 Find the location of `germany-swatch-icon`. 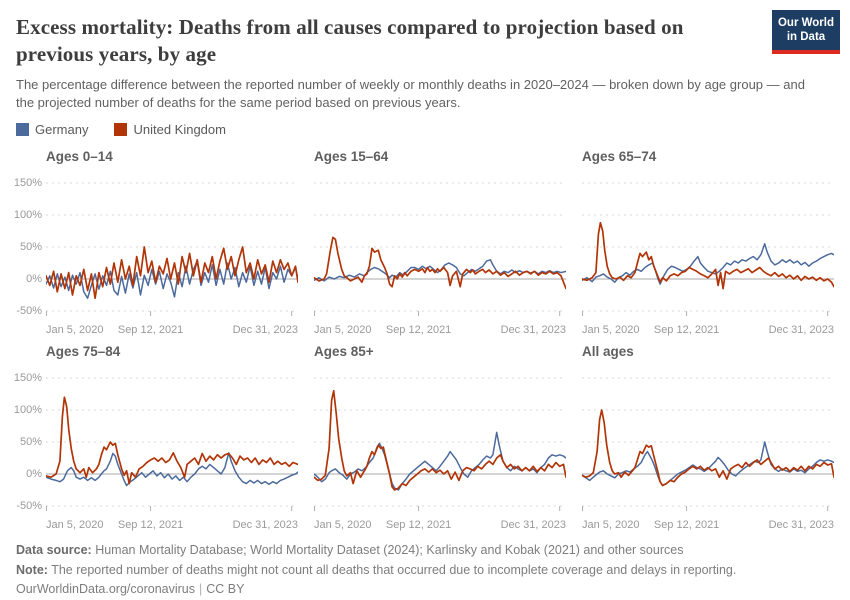

germany-swatch-icon is located at coordinates (22, 129).